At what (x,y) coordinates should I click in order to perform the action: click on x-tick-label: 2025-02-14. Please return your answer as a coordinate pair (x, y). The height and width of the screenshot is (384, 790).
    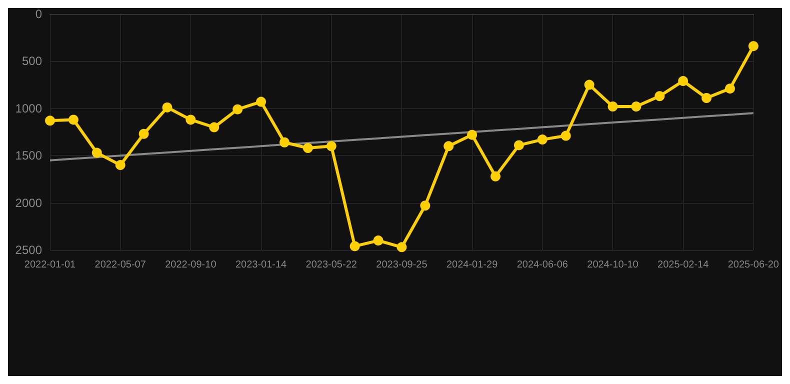
    Looking at the image, I should click on (684, 265).